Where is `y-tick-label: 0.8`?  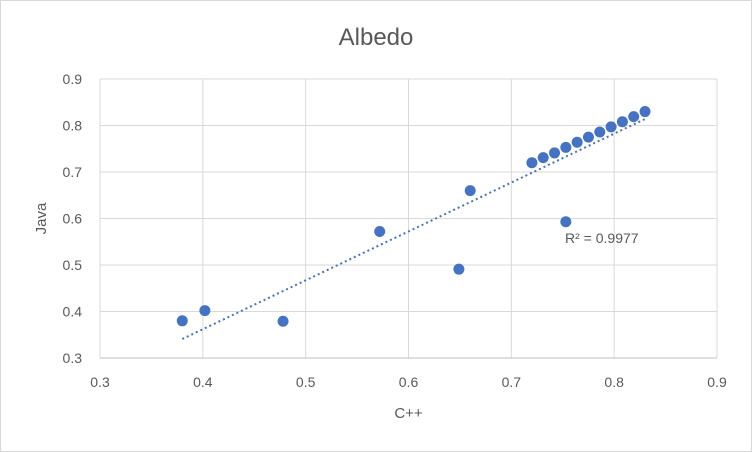 y-tick-label: 0.8 is located at coordinates (73, 126).